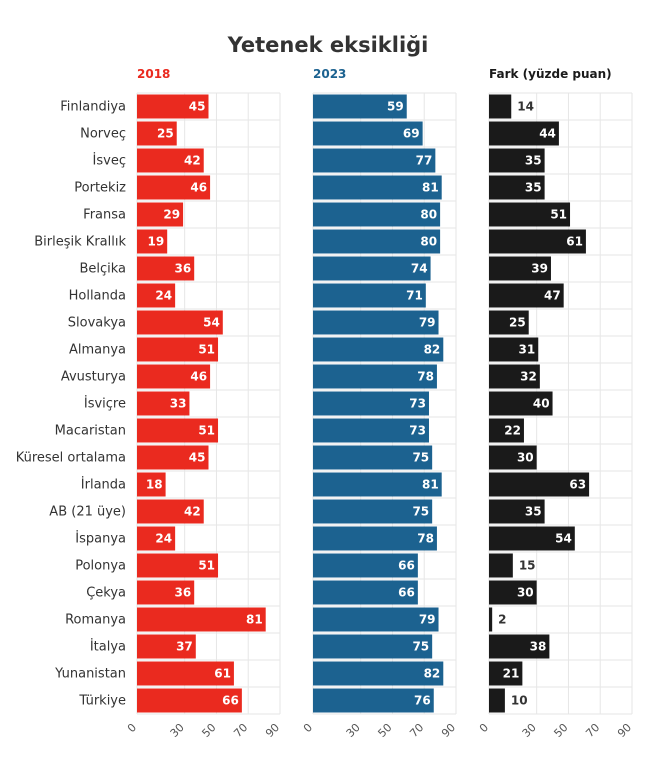 This screenshot has height=771, width=671. I want to click on data-label: 78, so click(425, 539).